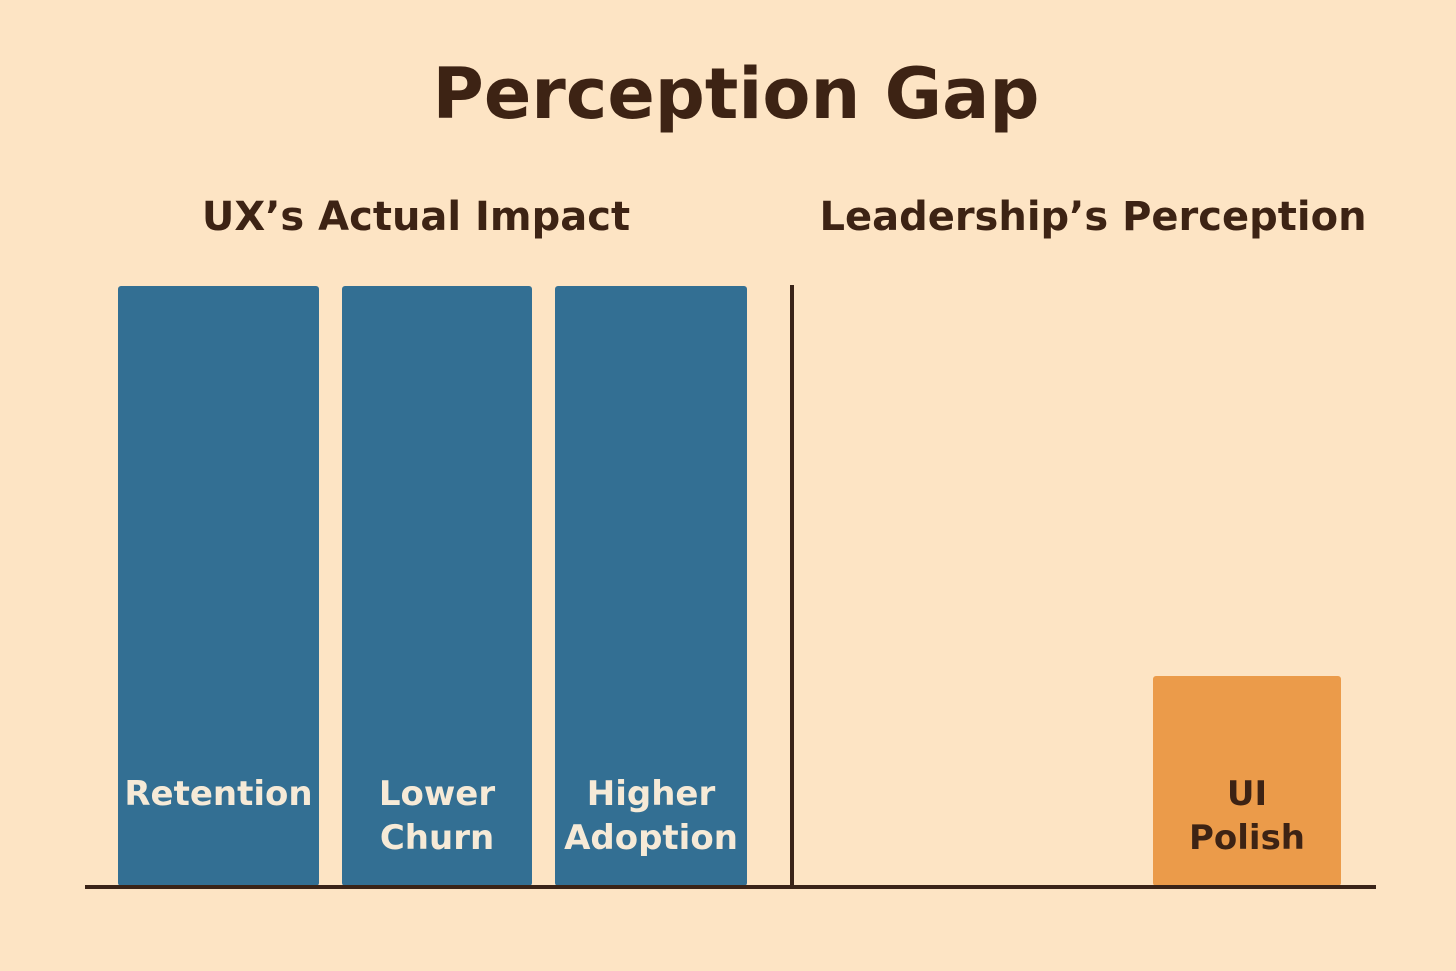 This screenshot has height=971, width=1456. I want to click on bar-label-lower-churn: Lower Churn, so click(437, 816).